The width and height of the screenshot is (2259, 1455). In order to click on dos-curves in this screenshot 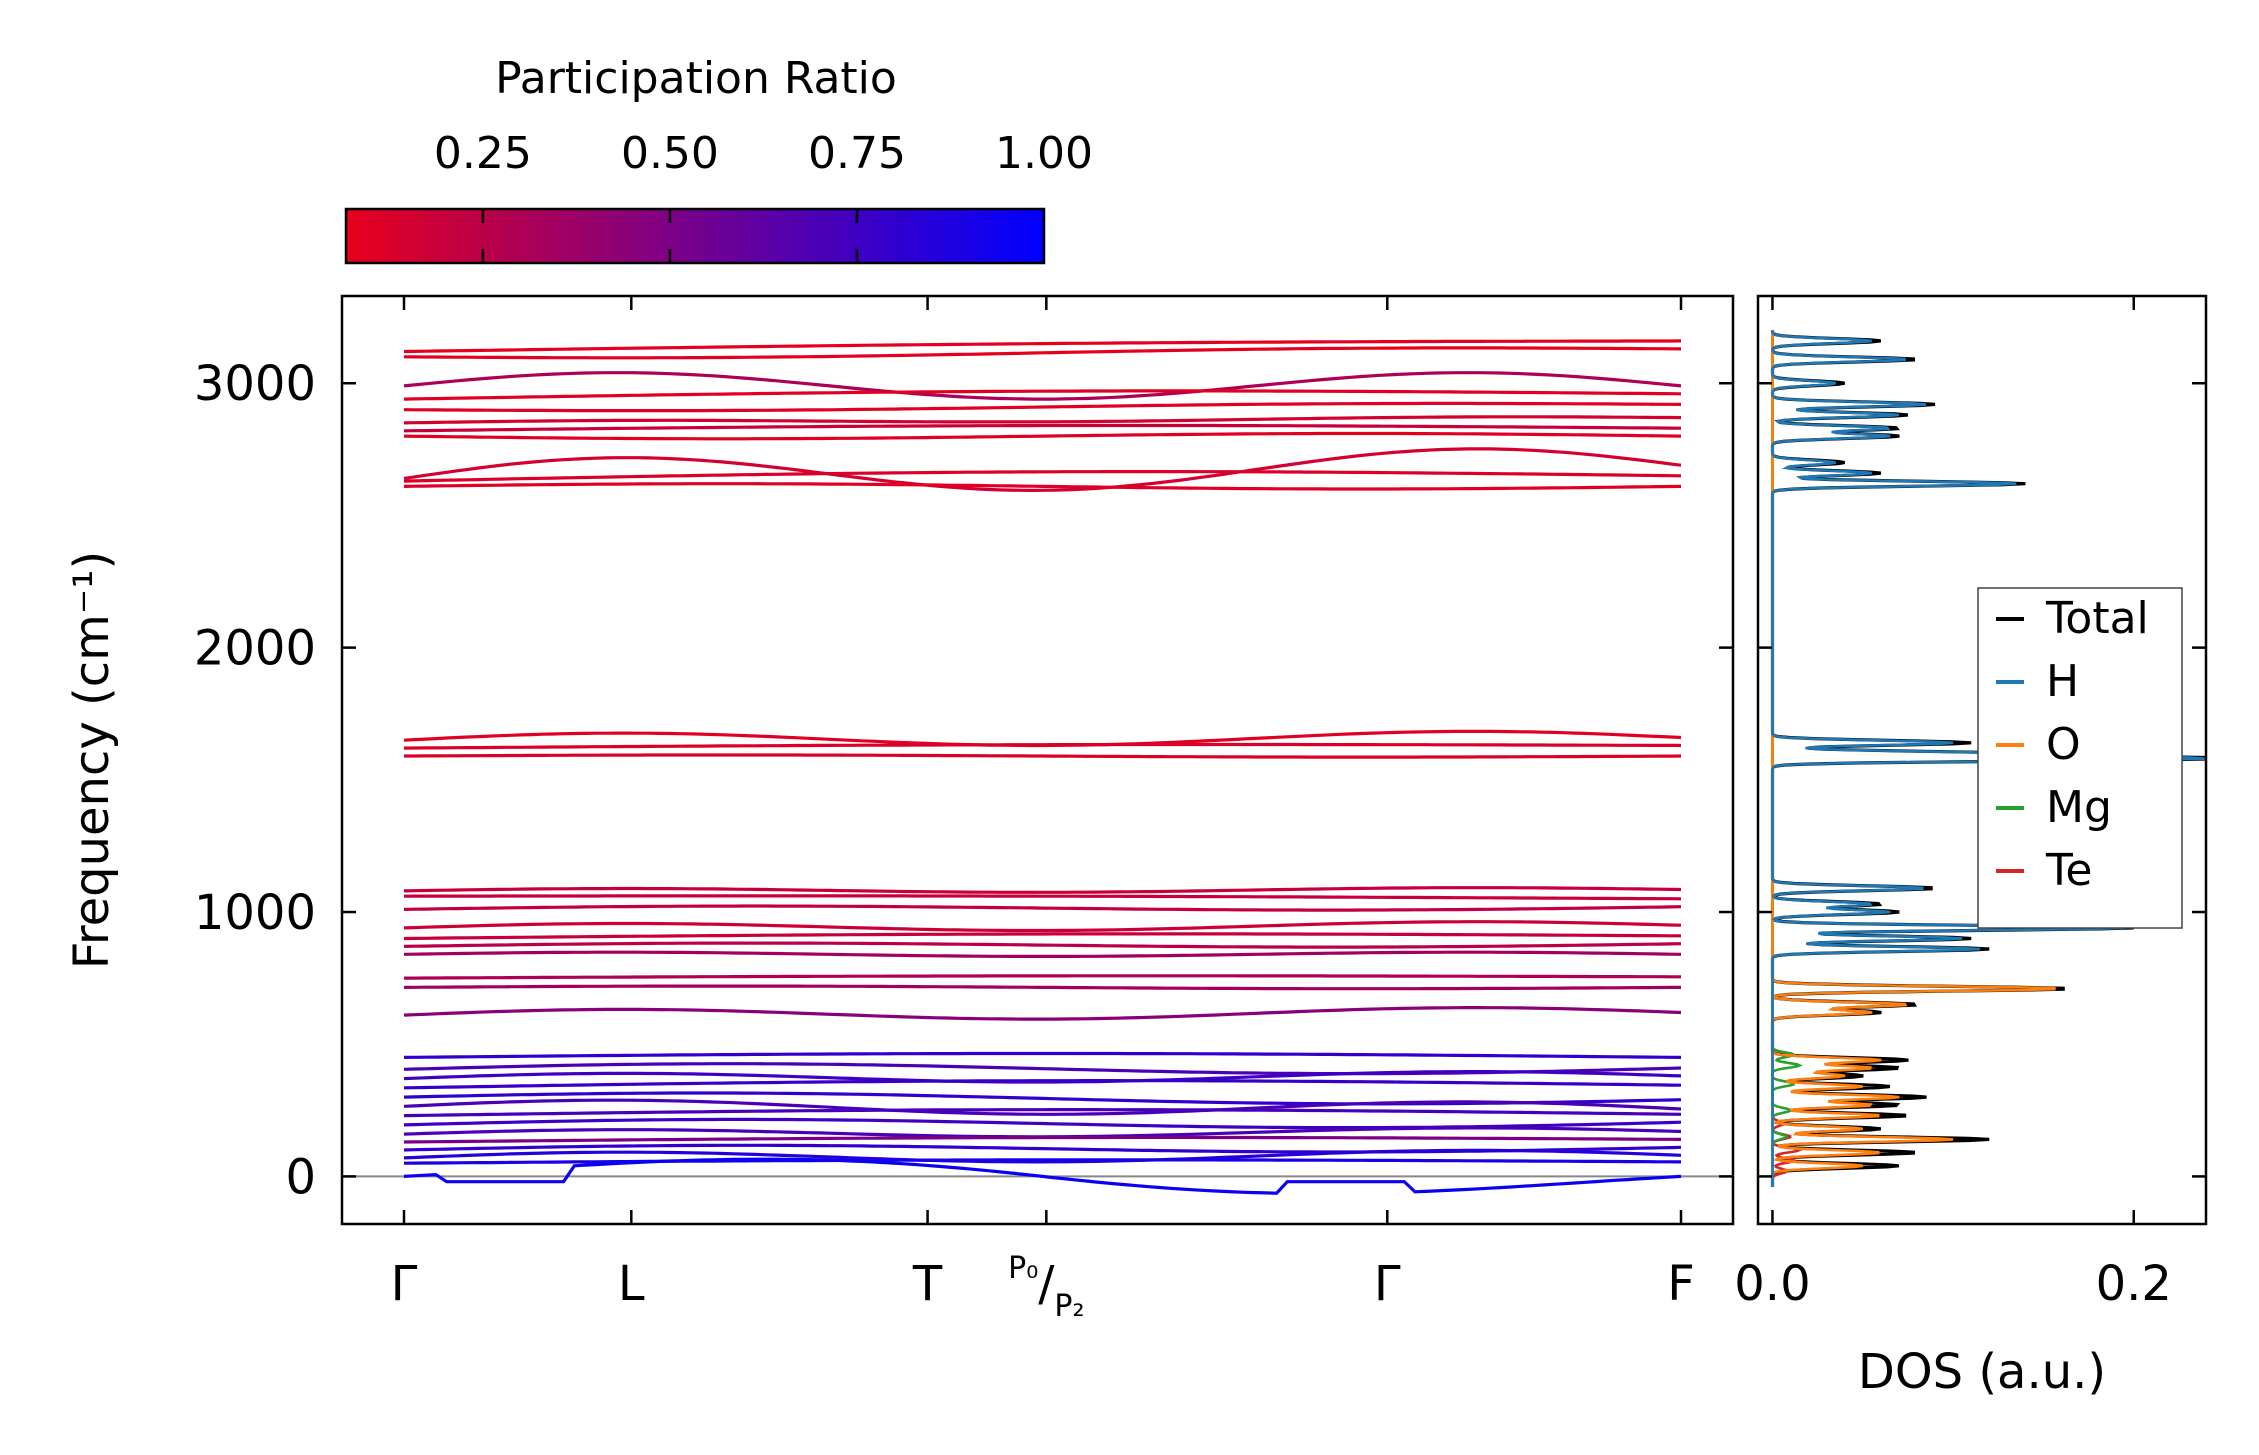, I will do `click(1988, 758)`.